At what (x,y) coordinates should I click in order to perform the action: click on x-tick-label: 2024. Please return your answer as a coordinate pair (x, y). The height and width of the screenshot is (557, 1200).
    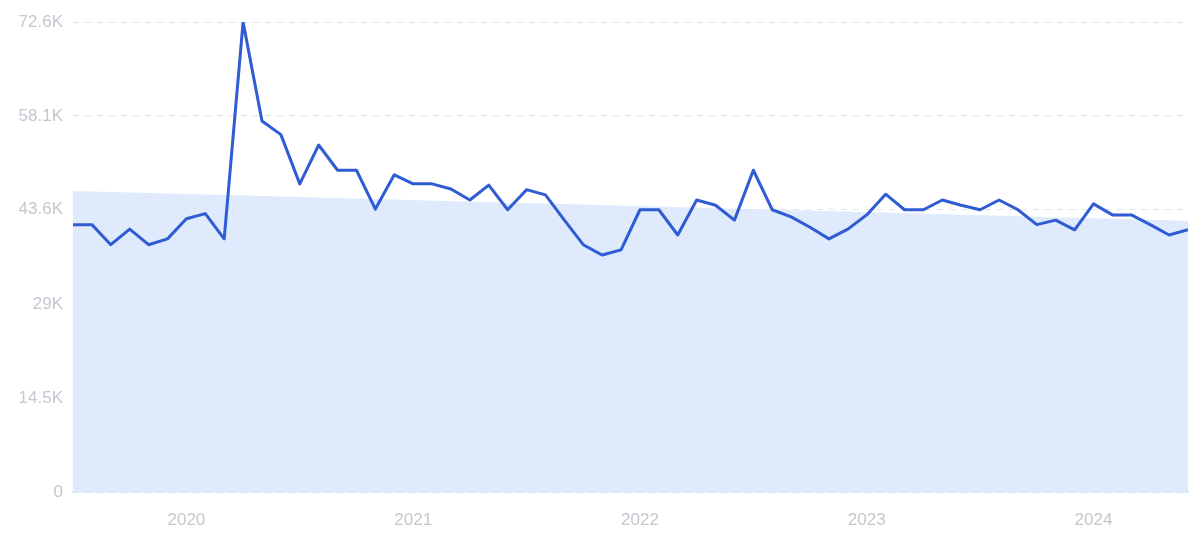
    Looking at the image, I should click on (1093, 519).